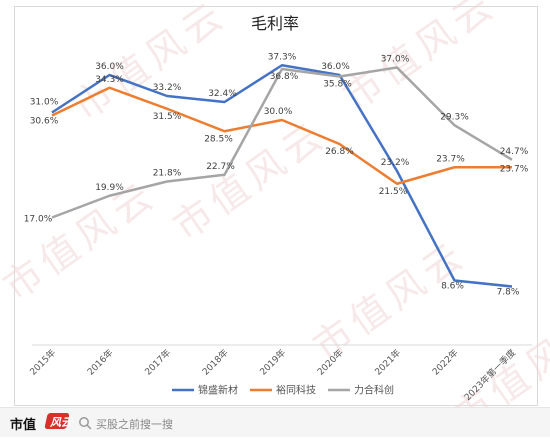 The width and height of the screenshot is (550, 441). Describe the element at coordinates (275, 422) in the screenshot. I see `footer-bar: 市值 风云 买股之前搜一搜` at that location.